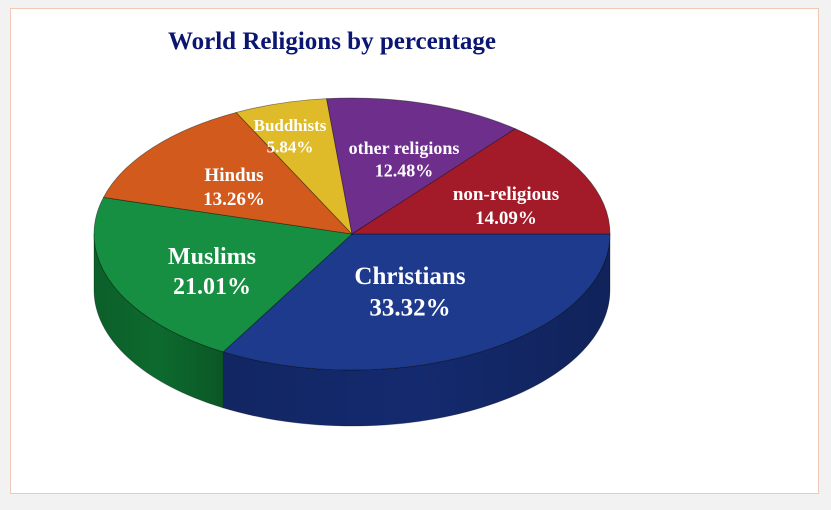 The width and height of the screenshot is (831, 510). I want to click on slice-value-non-religious: 14.09%, so click(506, 218).